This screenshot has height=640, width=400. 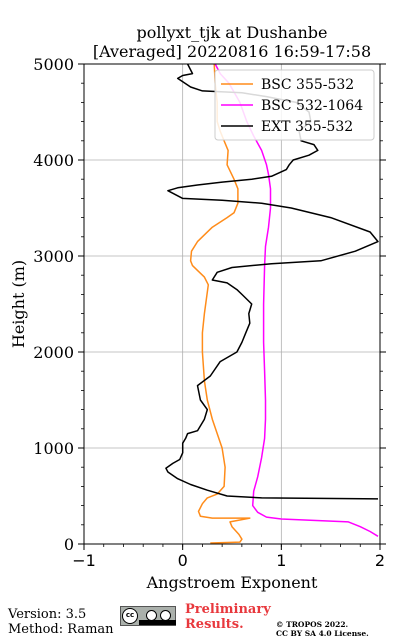 What do you see at coordinates (61, 629) in the screenshot?
I see `method-label: Method: Raman` at bounding box center [61, 629].